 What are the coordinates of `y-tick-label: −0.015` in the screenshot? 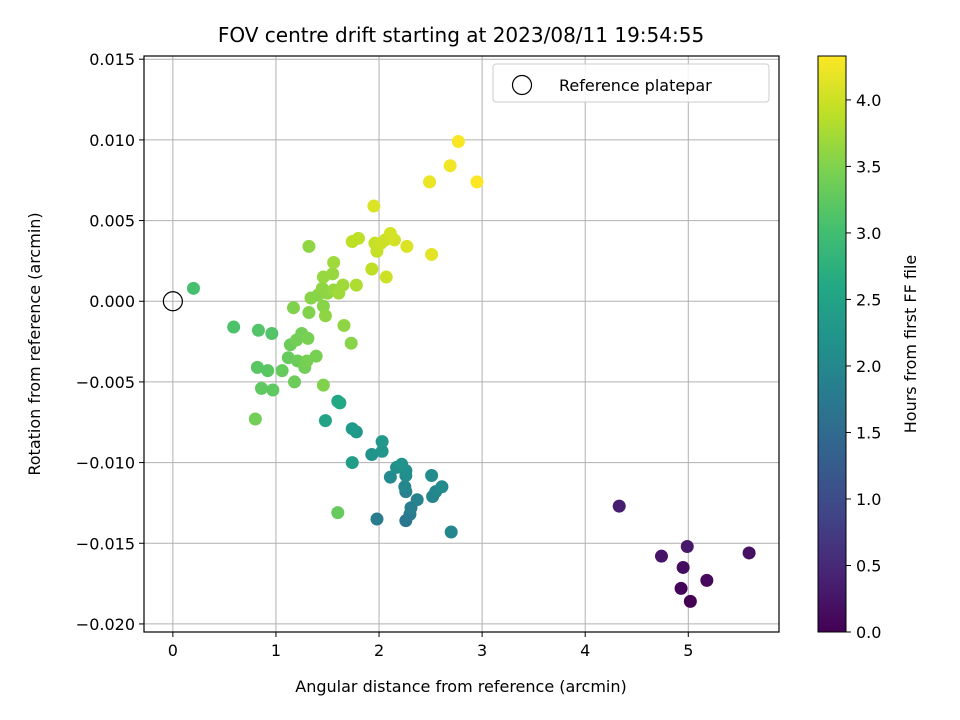 It's located at (105, 543).